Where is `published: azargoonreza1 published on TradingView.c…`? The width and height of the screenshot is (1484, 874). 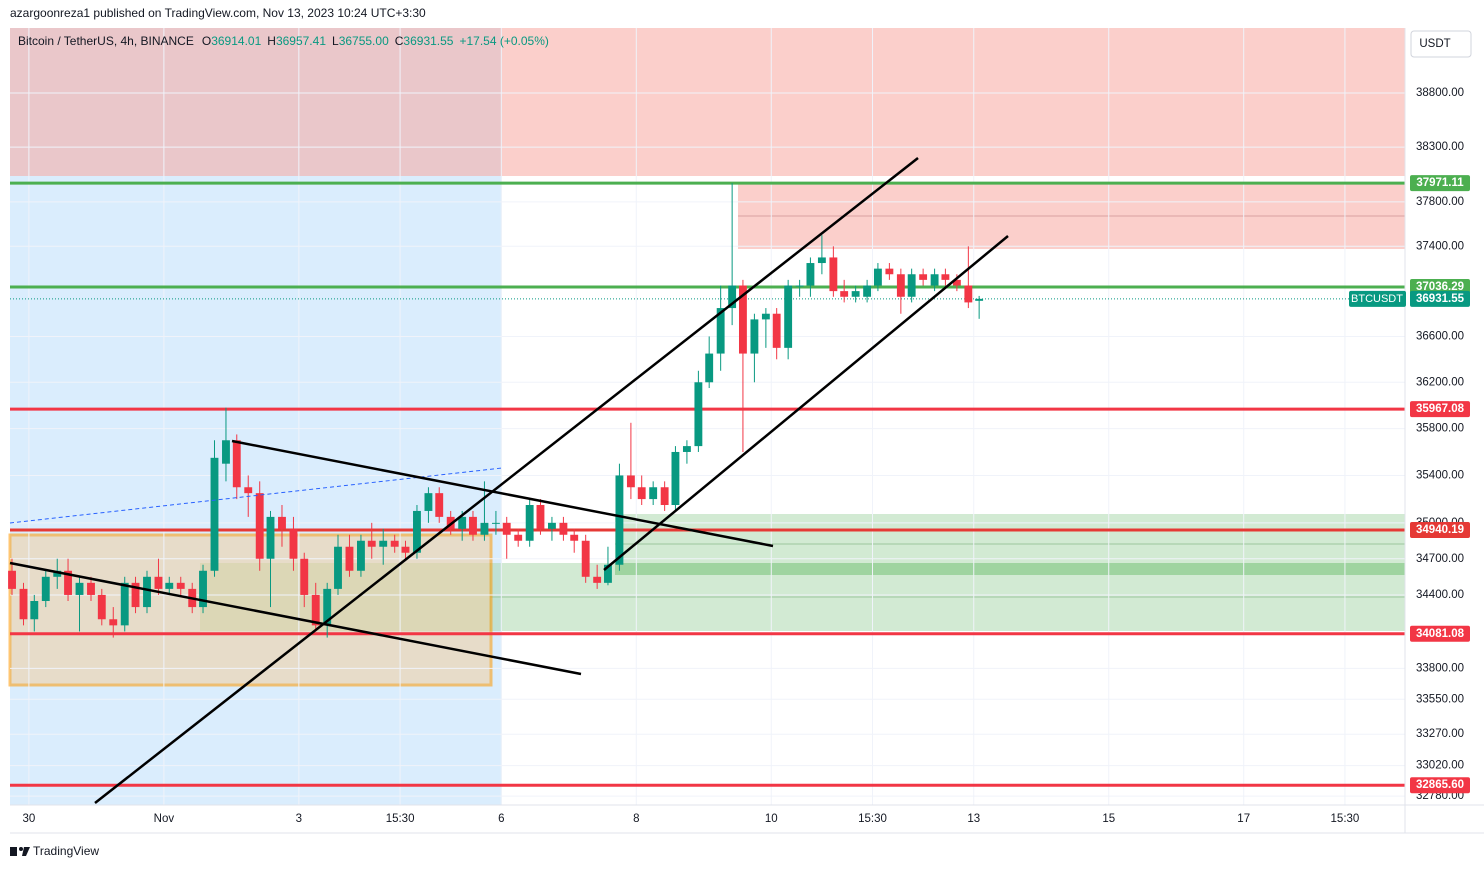
published: azargoonreza1 published on TradingView.c… is located at coordinates (218, 13).